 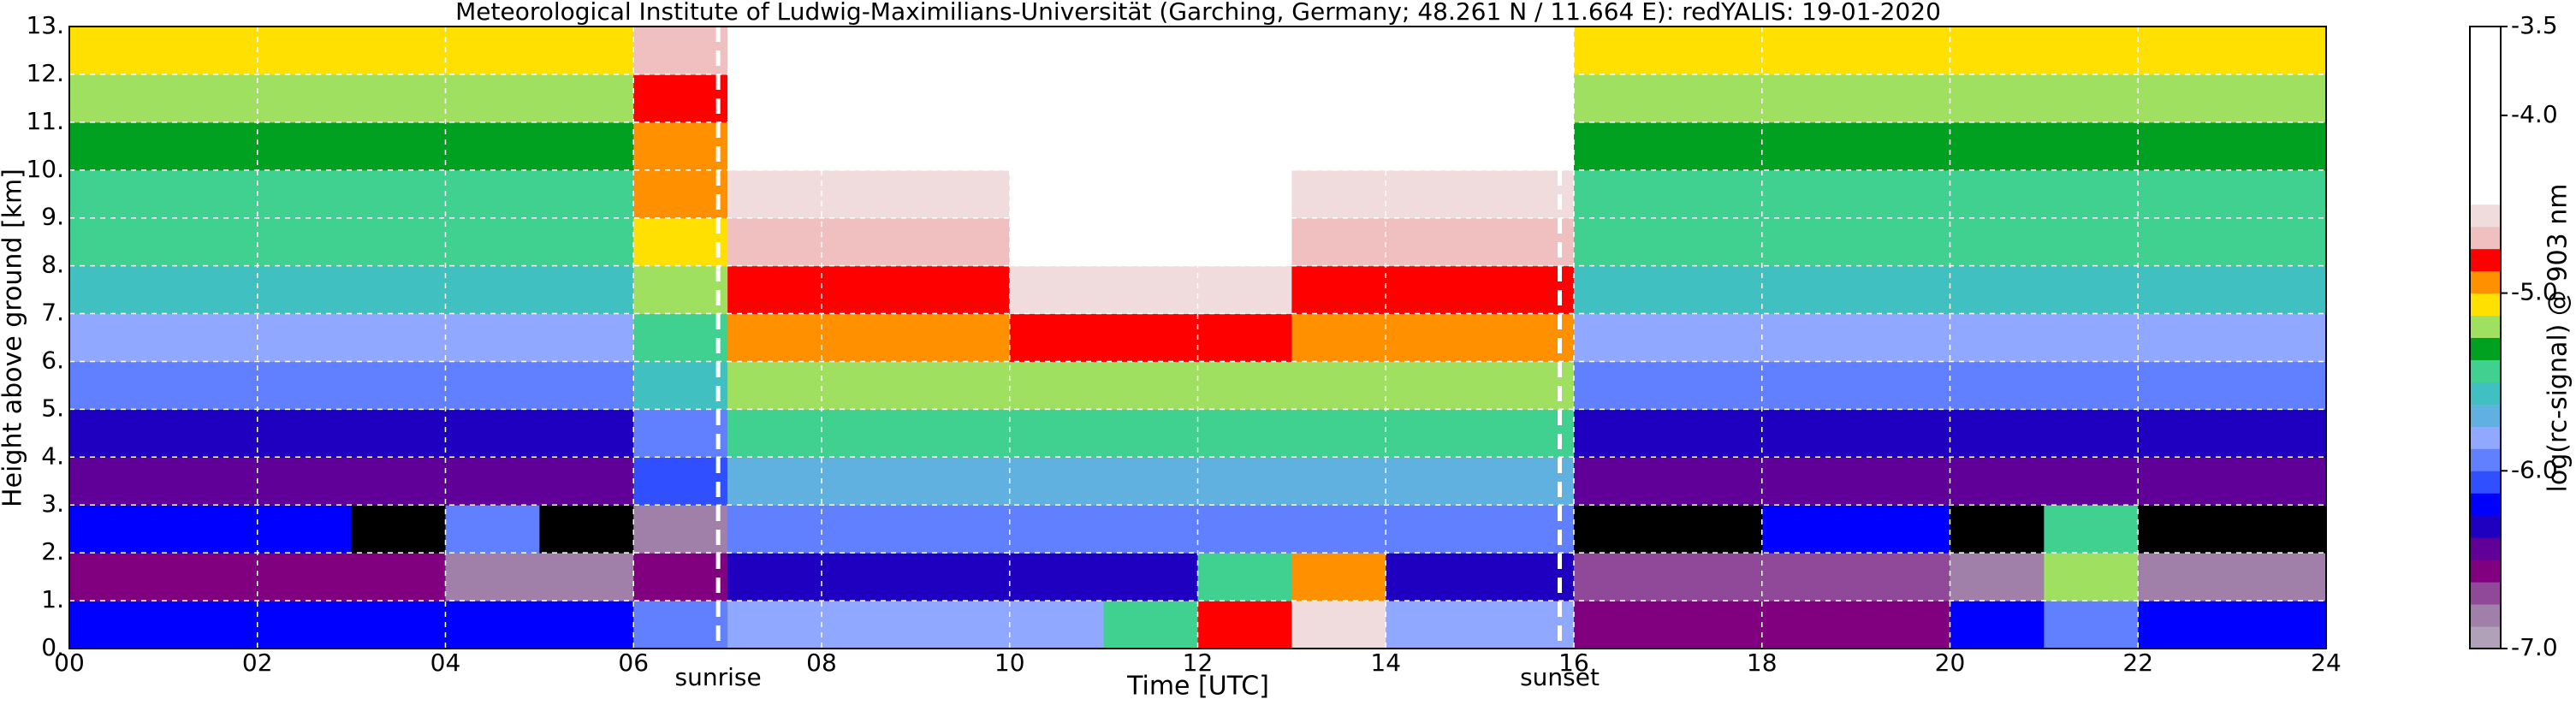 I want to click on x-tick-label: 04, so click(x=445, y=663).